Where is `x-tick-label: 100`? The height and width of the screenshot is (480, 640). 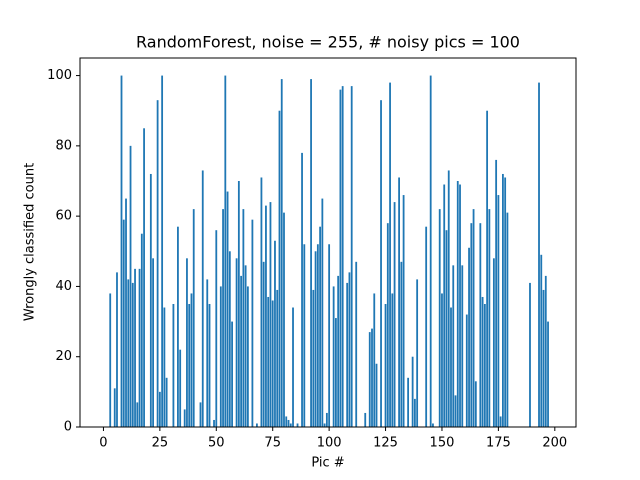 x-tick-label: 100 is located at coordinates (329, 443).